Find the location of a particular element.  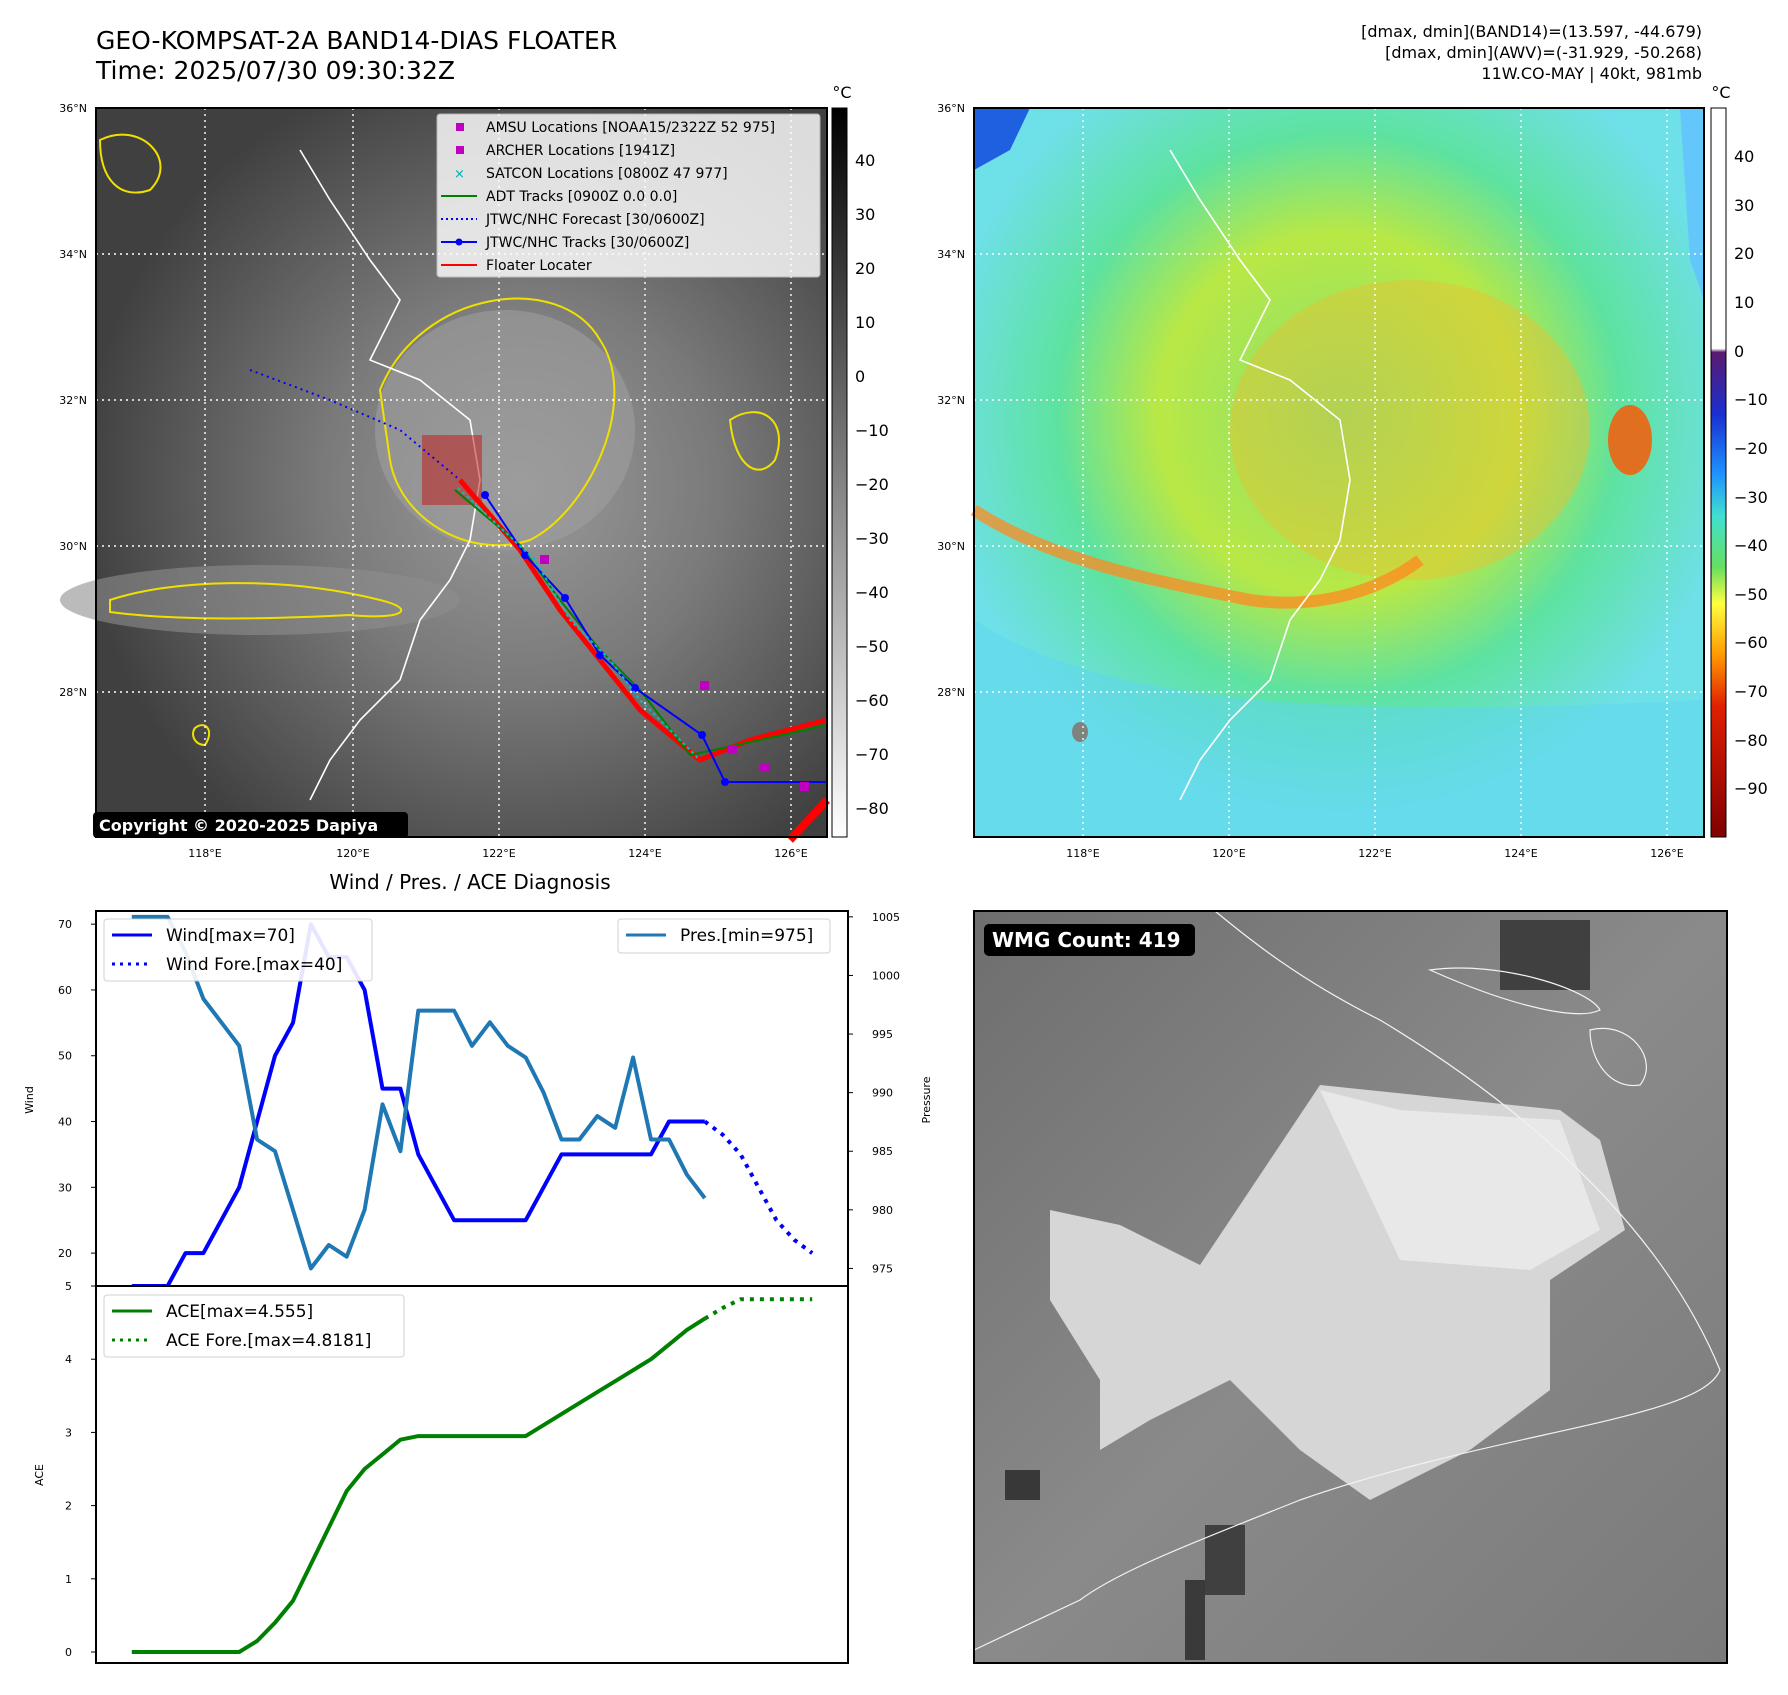

svg-text: −50 is located at coordinates (872, 646).